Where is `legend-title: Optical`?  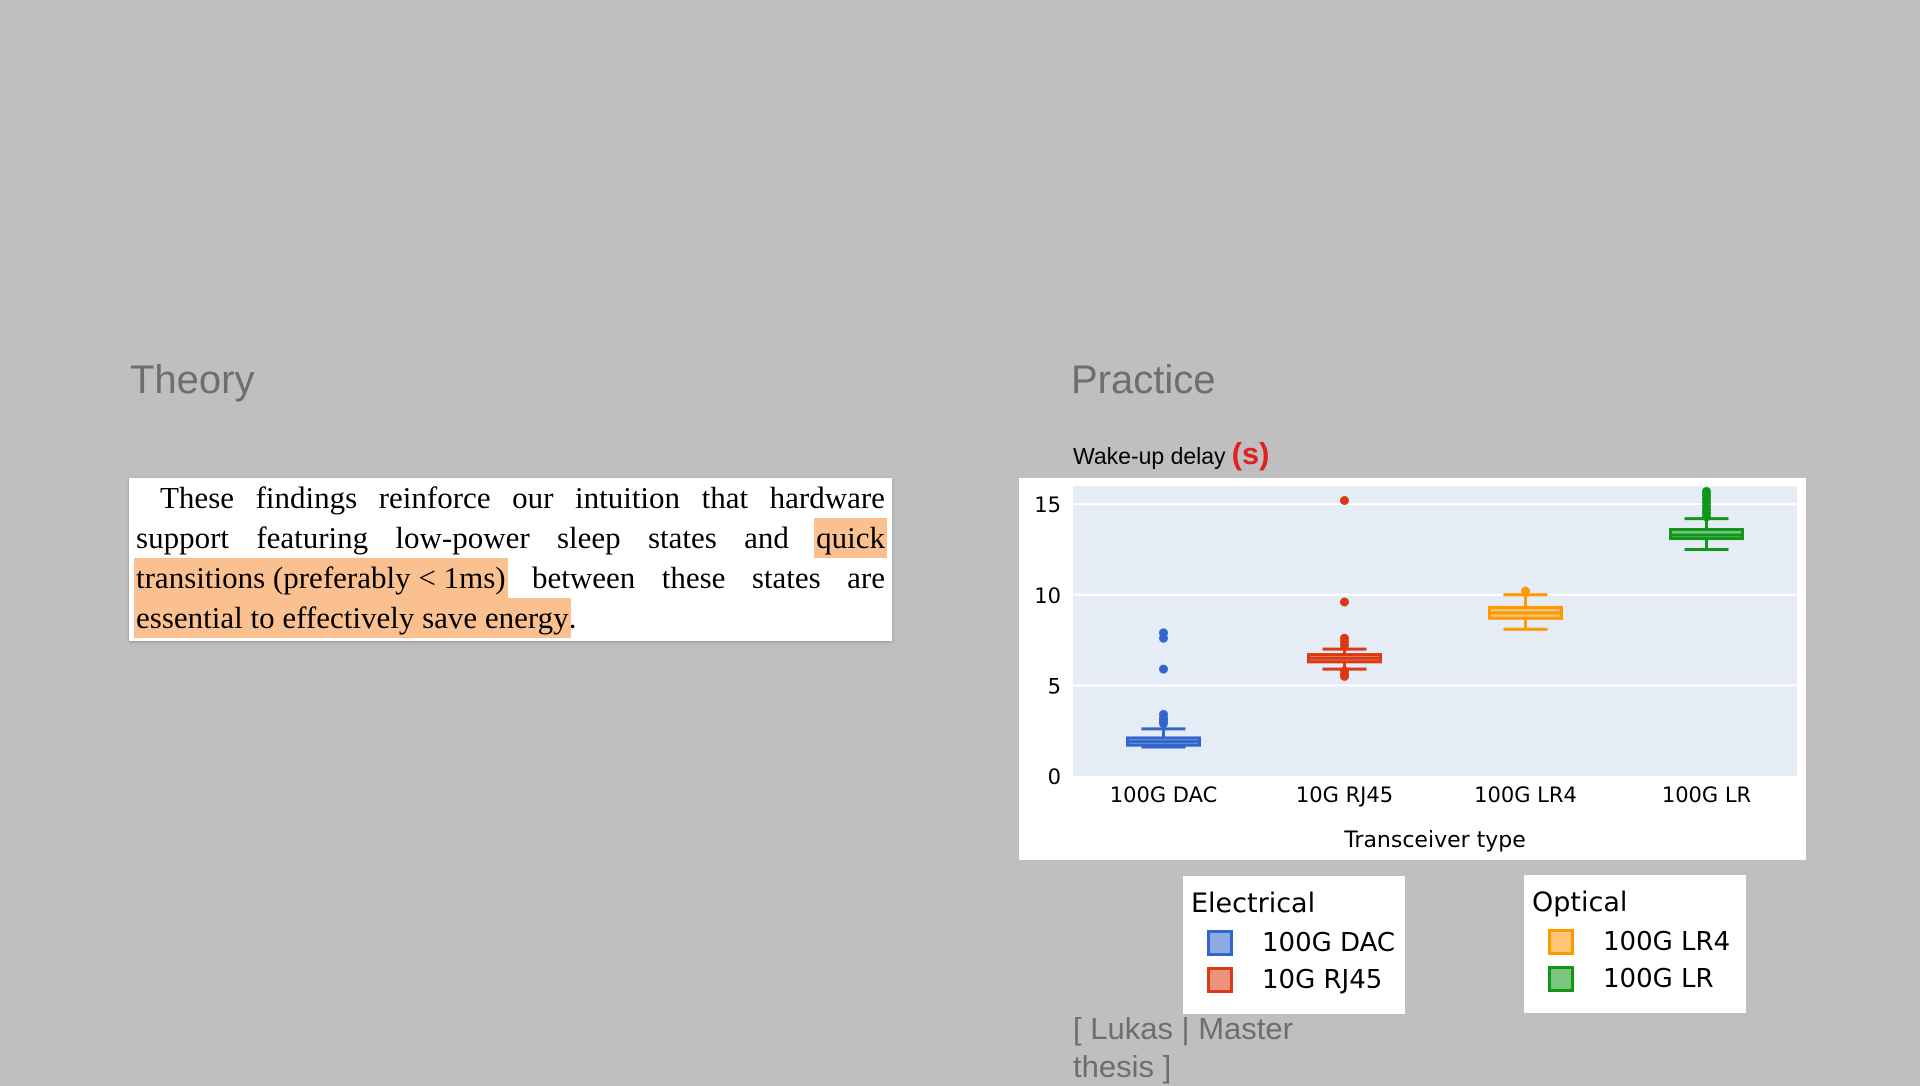
legend-title: Optical is located at coordinates (1580, 902).